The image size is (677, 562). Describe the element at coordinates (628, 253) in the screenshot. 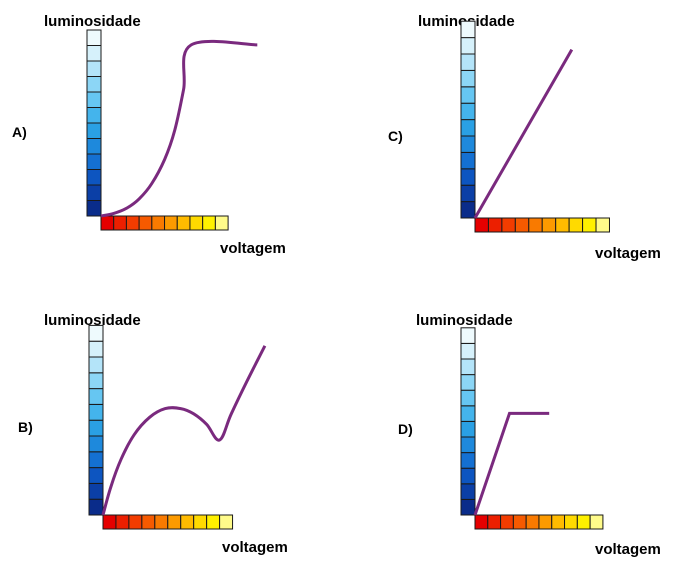

I see `panel-c-xlabel: voltagem` at that location.